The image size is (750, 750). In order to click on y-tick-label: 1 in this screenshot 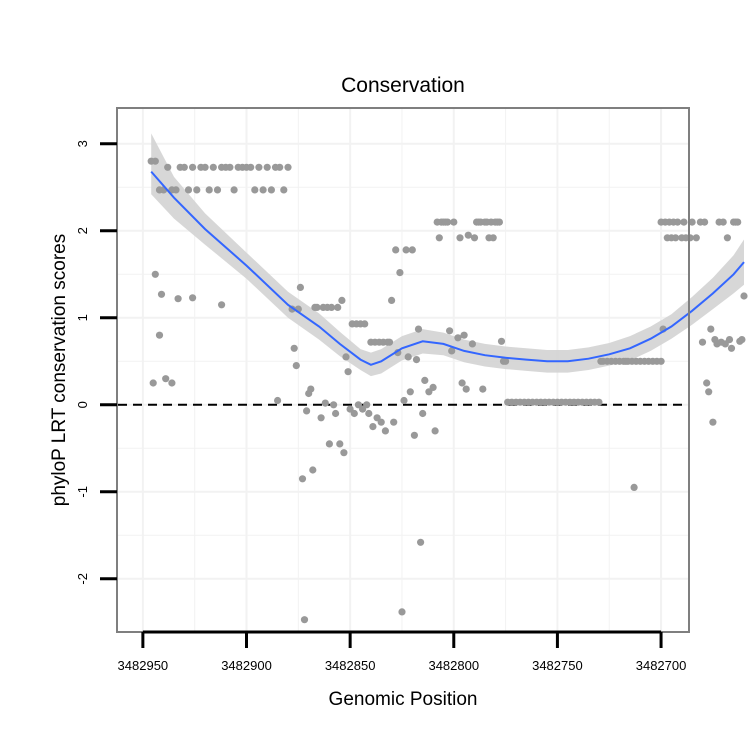, I will do `click(82, 317)`.